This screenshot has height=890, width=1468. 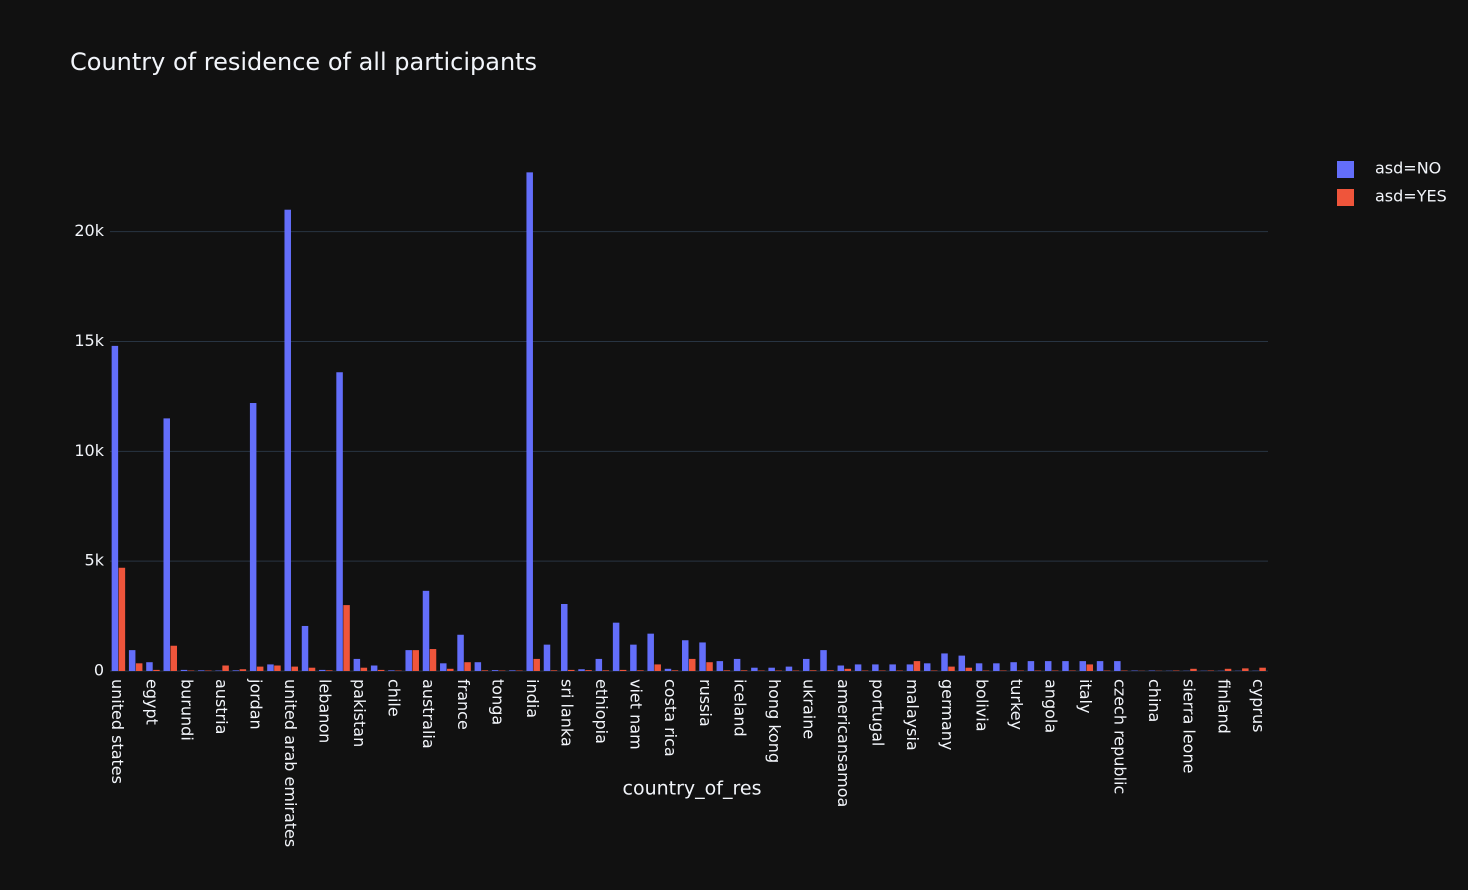 I want to click on x-tick-label: united arab emirates, so click(x=290, y=763).